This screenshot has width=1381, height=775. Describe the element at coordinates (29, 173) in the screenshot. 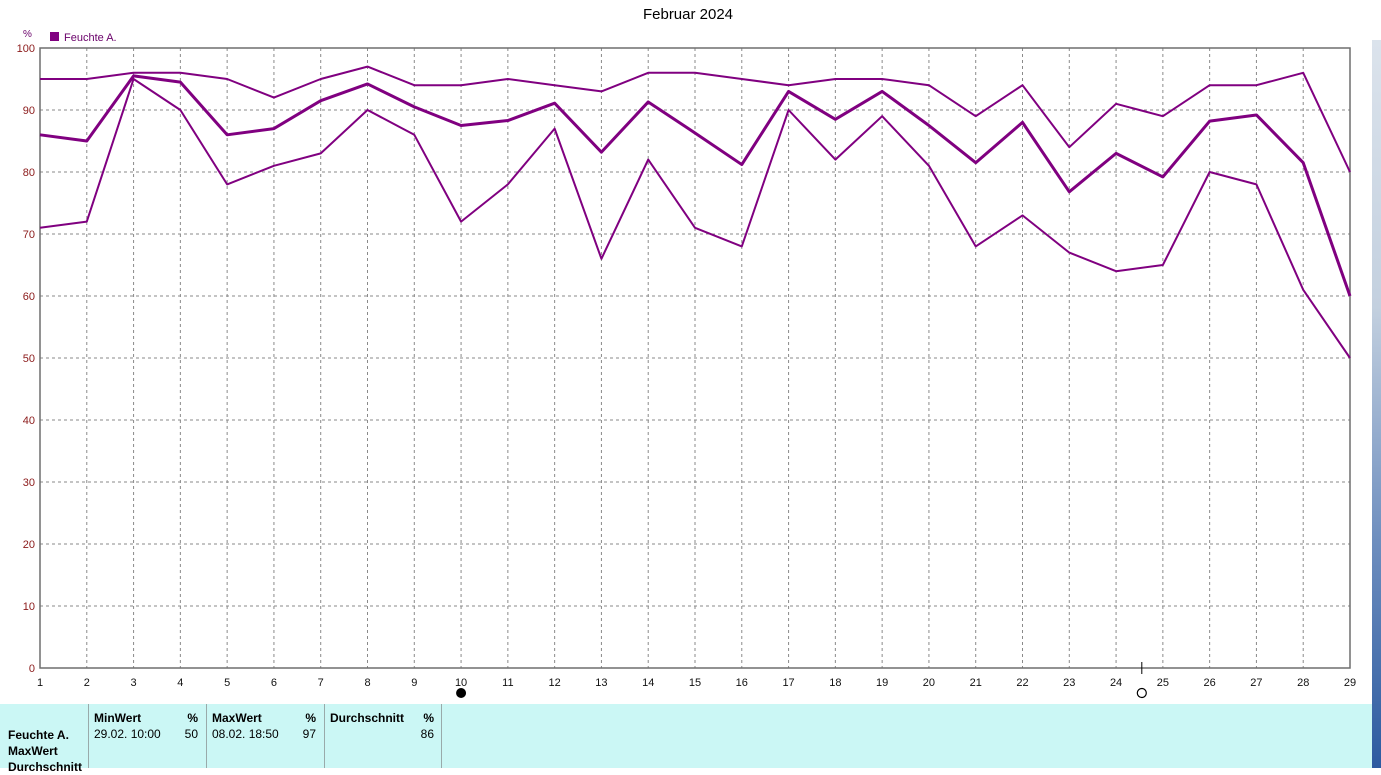

I see `y-tick-label: 80` at that location.